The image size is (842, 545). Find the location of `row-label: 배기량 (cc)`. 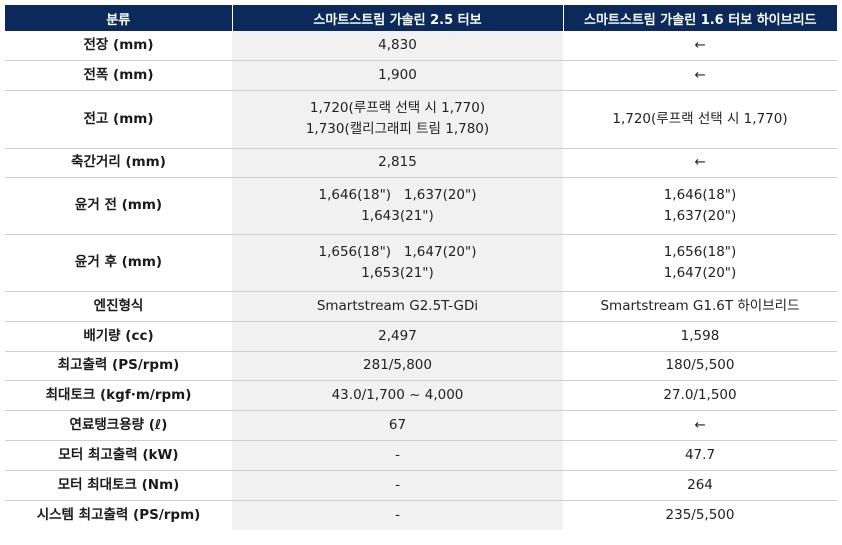

row-label: 배기량 (cc) is located at coordinates (118, 336).